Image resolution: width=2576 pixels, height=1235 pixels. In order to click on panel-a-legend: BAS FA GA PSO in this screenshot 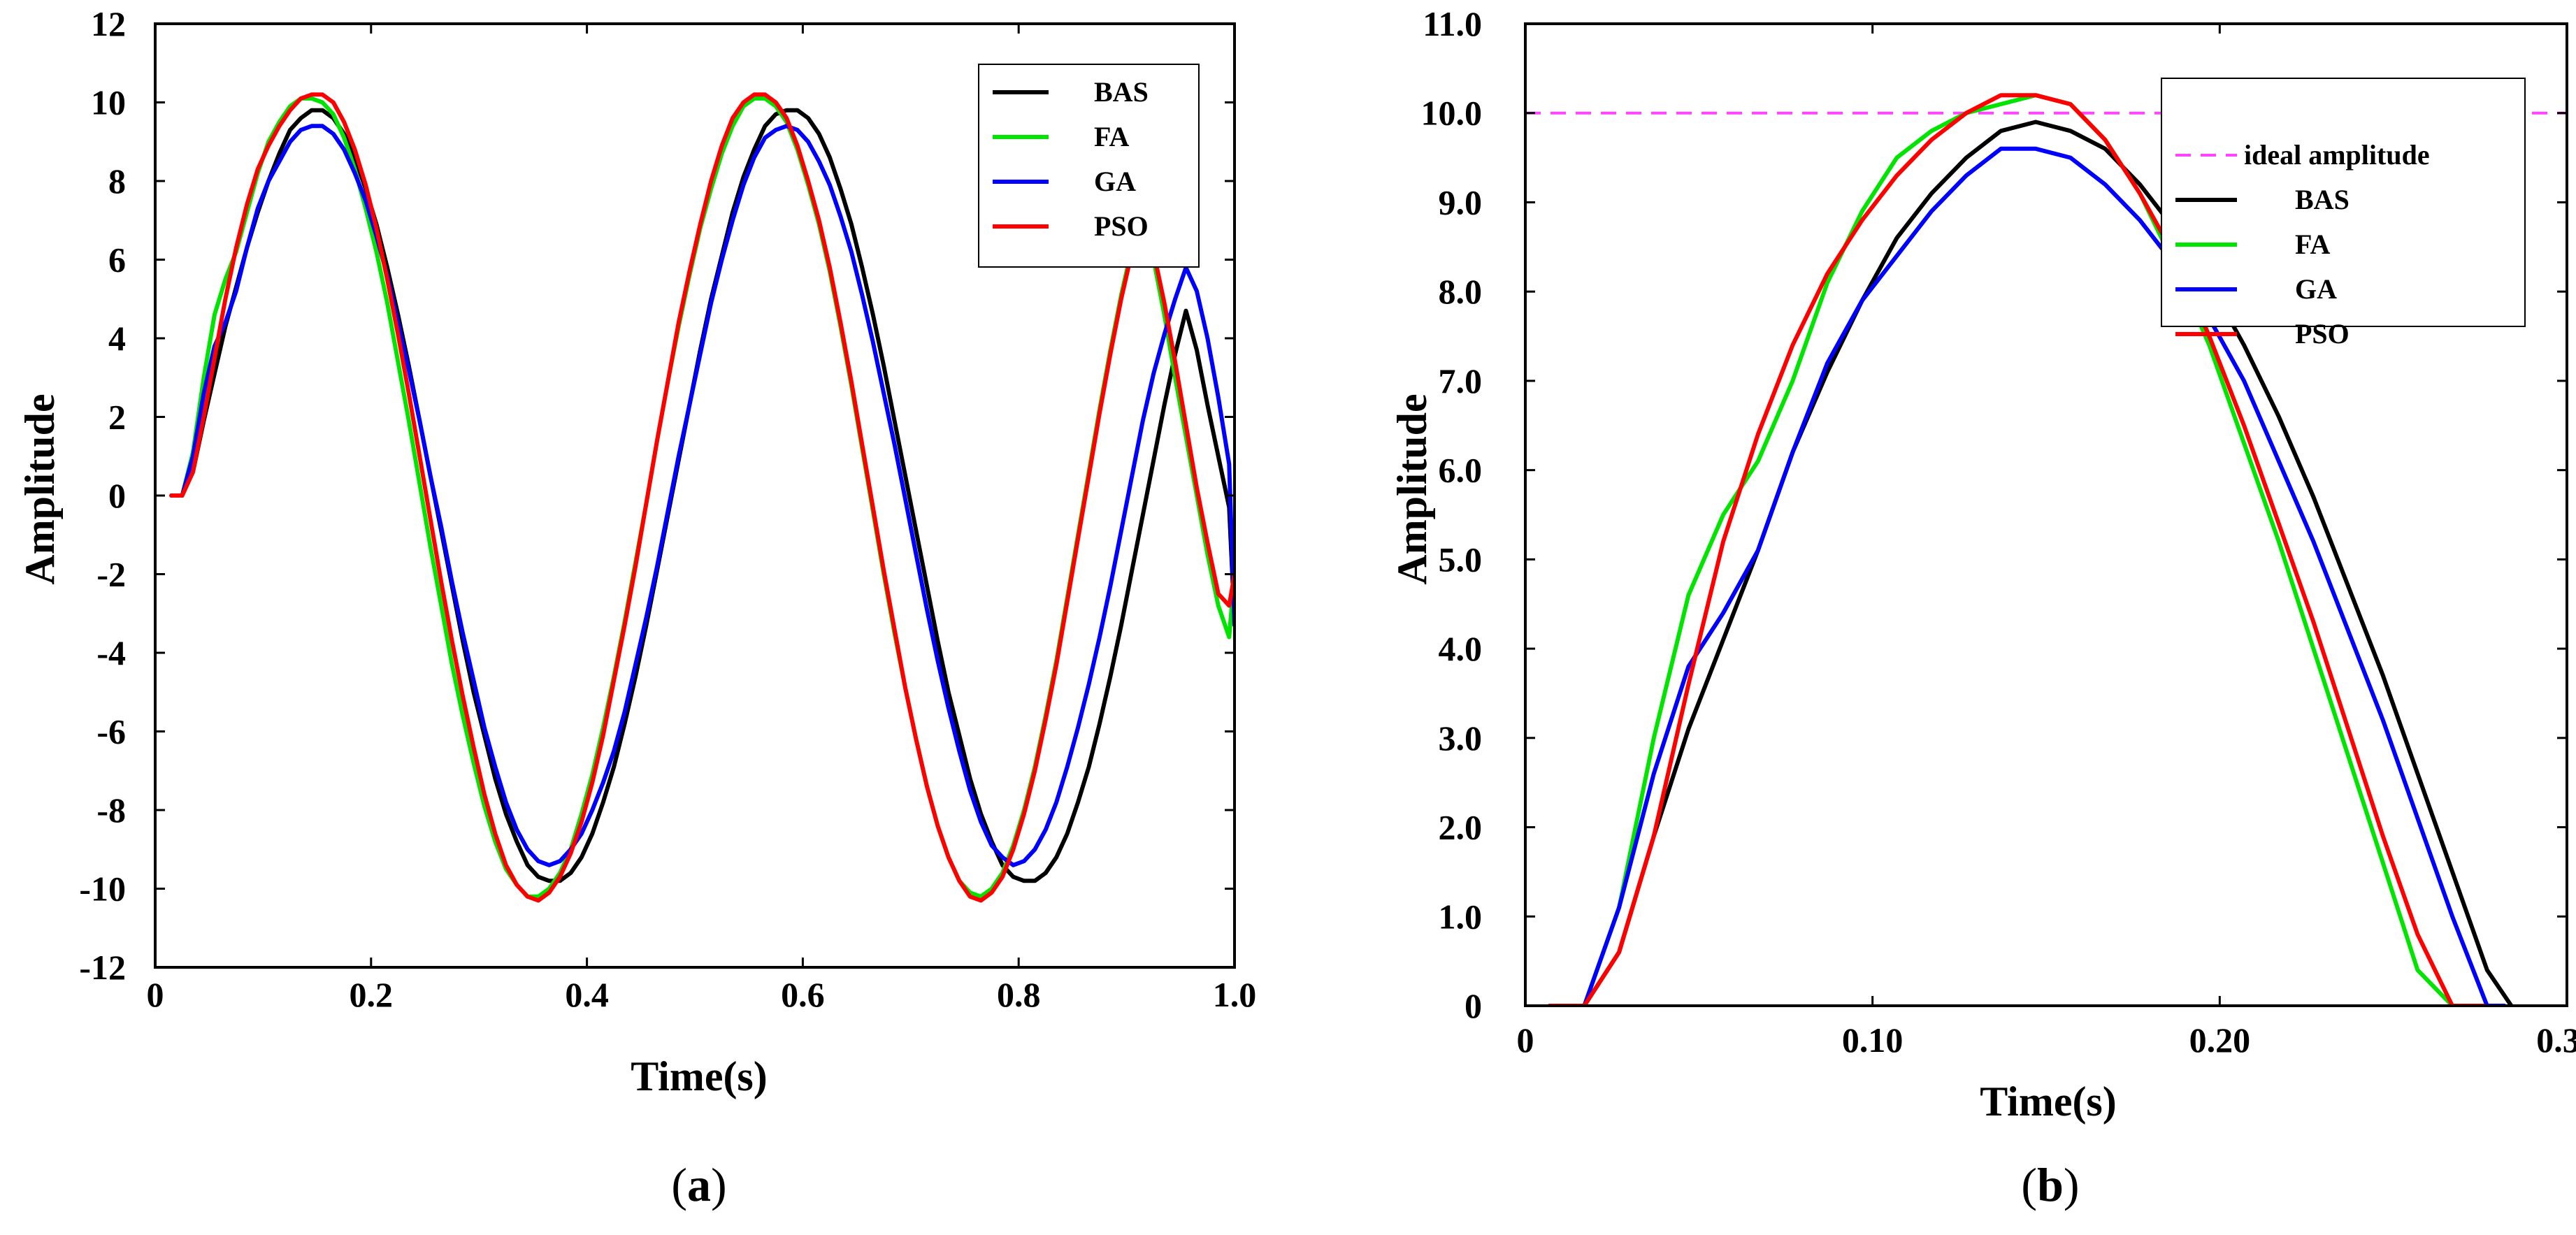, I will do `click(1089, 166)`.